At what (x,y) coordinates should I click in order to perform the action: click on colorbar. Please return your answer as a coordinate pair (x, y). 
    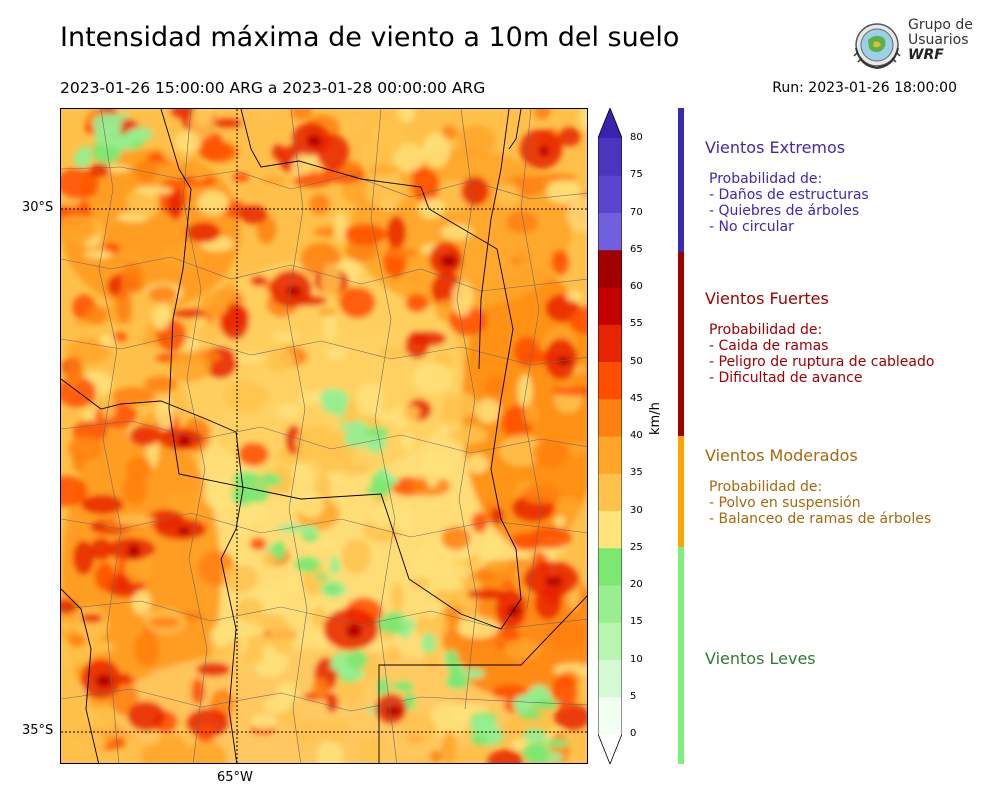
    Looking at the image, I should click on (610, 436).